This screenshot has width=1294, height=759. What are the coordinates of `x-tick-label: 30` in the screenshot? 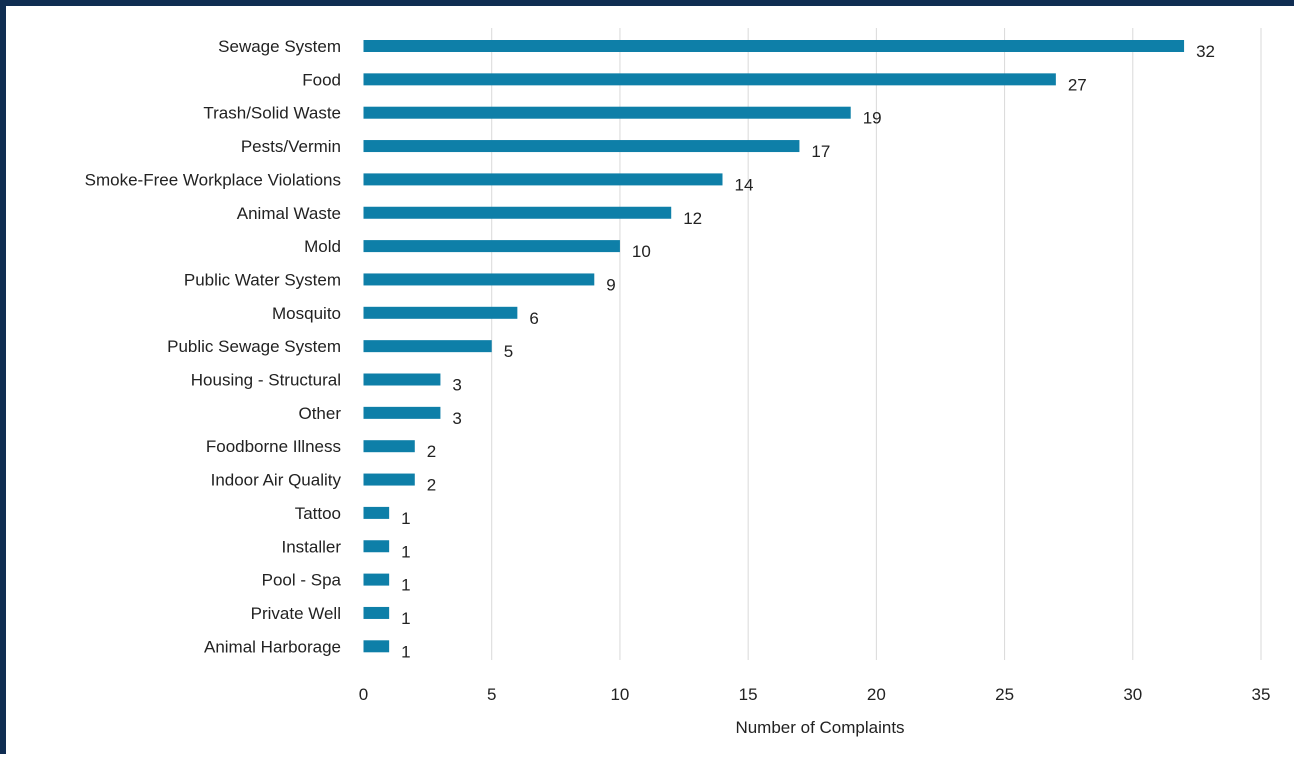 It's located at (1132, 694).